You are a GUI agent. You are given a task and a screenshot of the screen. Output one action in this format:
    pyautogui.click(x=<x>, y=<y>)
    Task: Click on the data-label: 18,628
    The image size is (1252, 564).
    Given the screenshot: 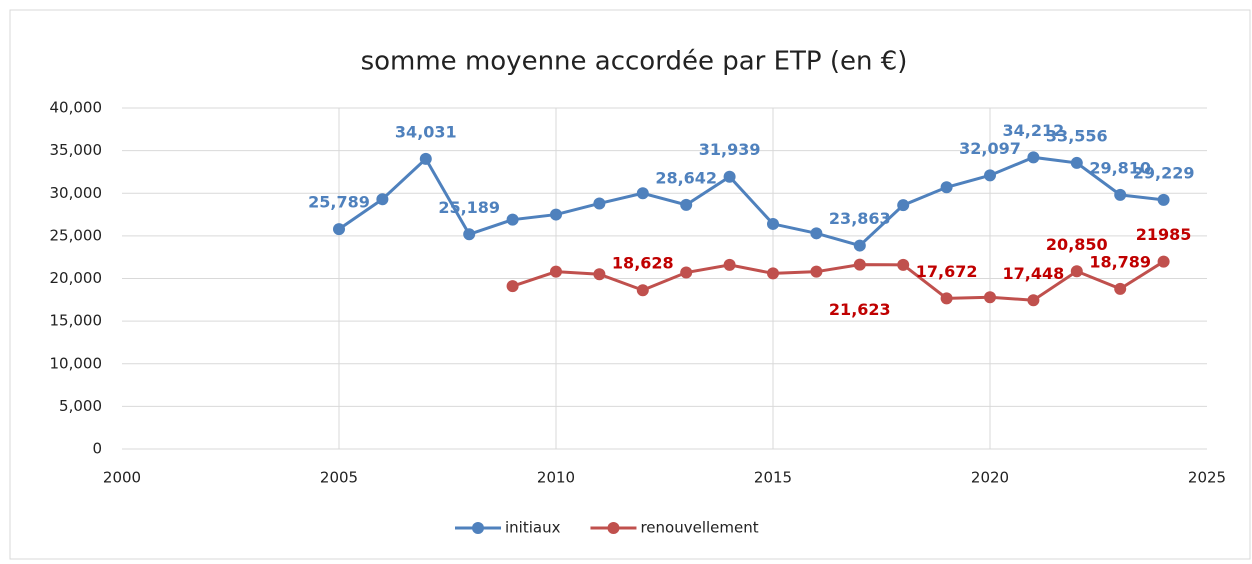 What is the action you would take?
    pyautogui.click(x=643, y=263)
    